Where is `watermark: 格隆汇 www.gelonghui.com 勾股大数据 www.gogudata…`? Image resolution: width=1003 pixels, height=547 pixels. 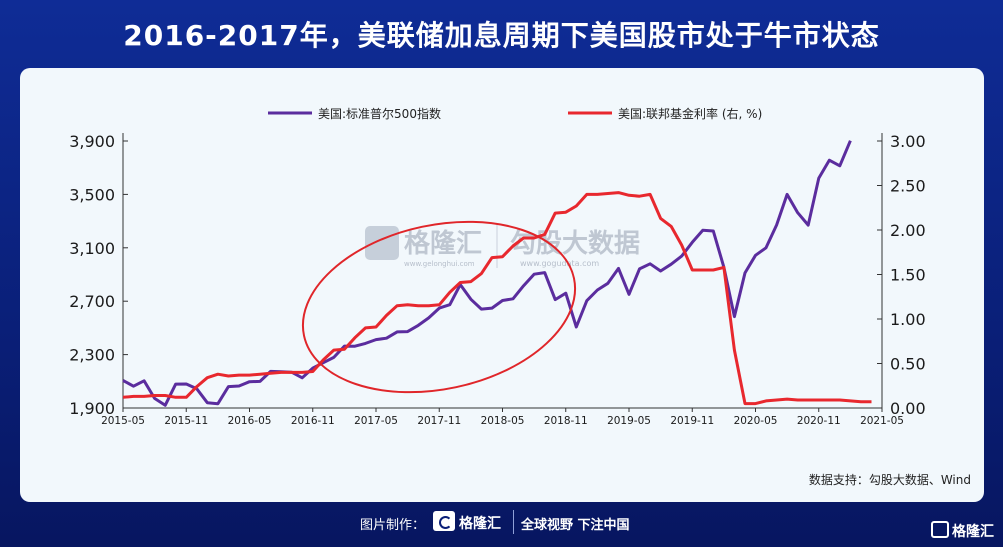 watermark: 格隆汇 www.gelonghui.com 勾股大数据 www.gogudata… is located at coordinates (502, 245).